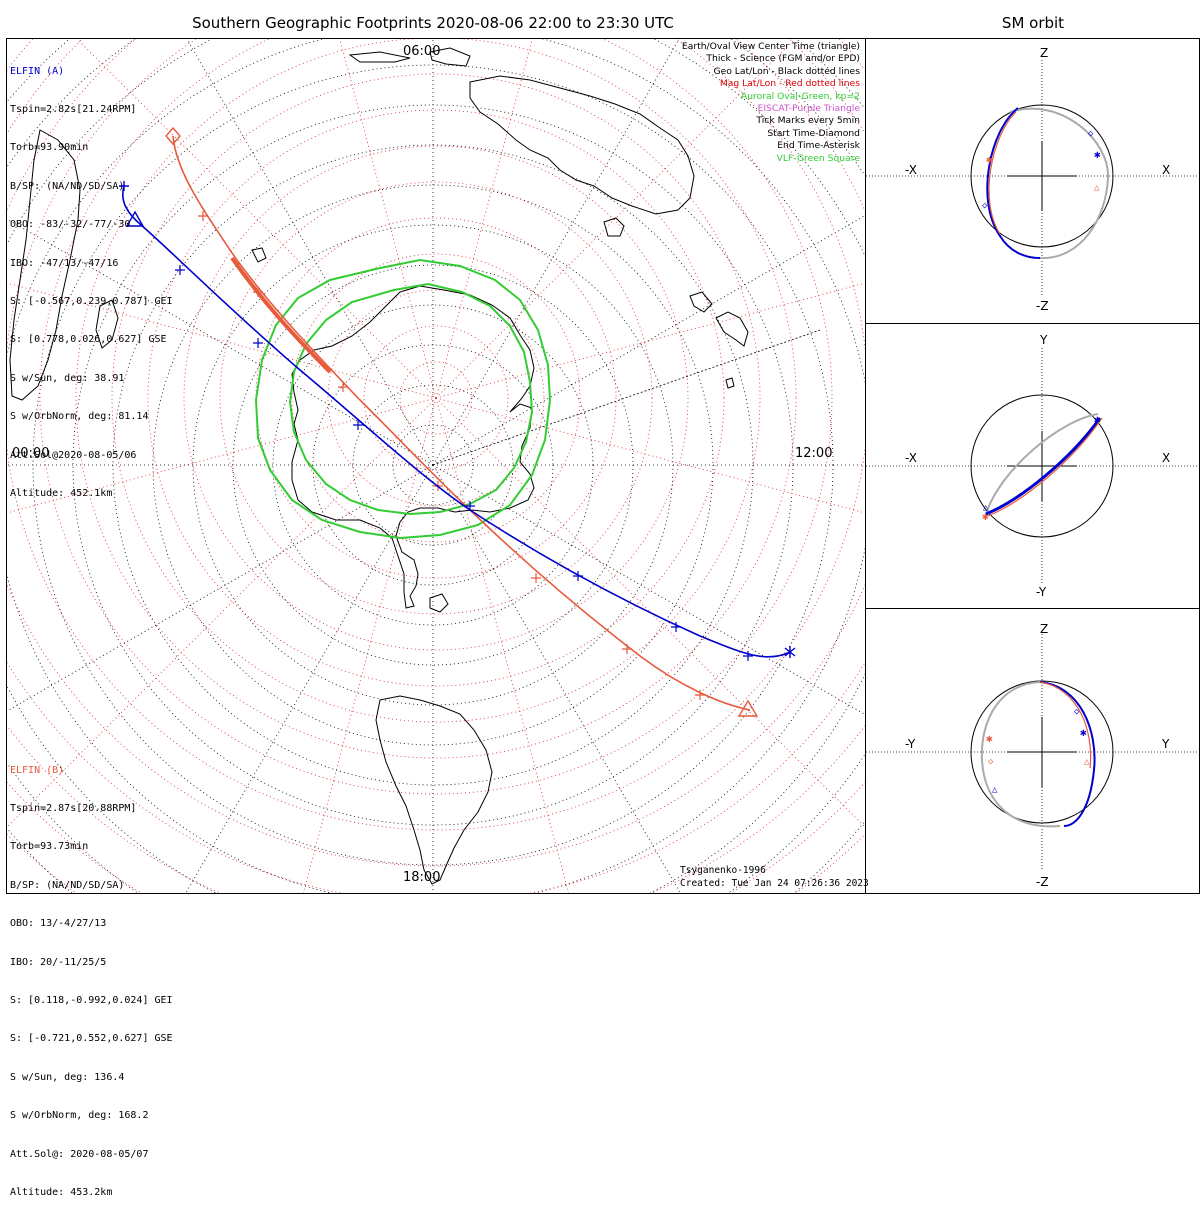 This screenshot has height=1212, width=1200. I want to click on sm-panel-xz: ✱ ✱ ◇ △ ◇ Z -Z -X X, so click(1033, 179).